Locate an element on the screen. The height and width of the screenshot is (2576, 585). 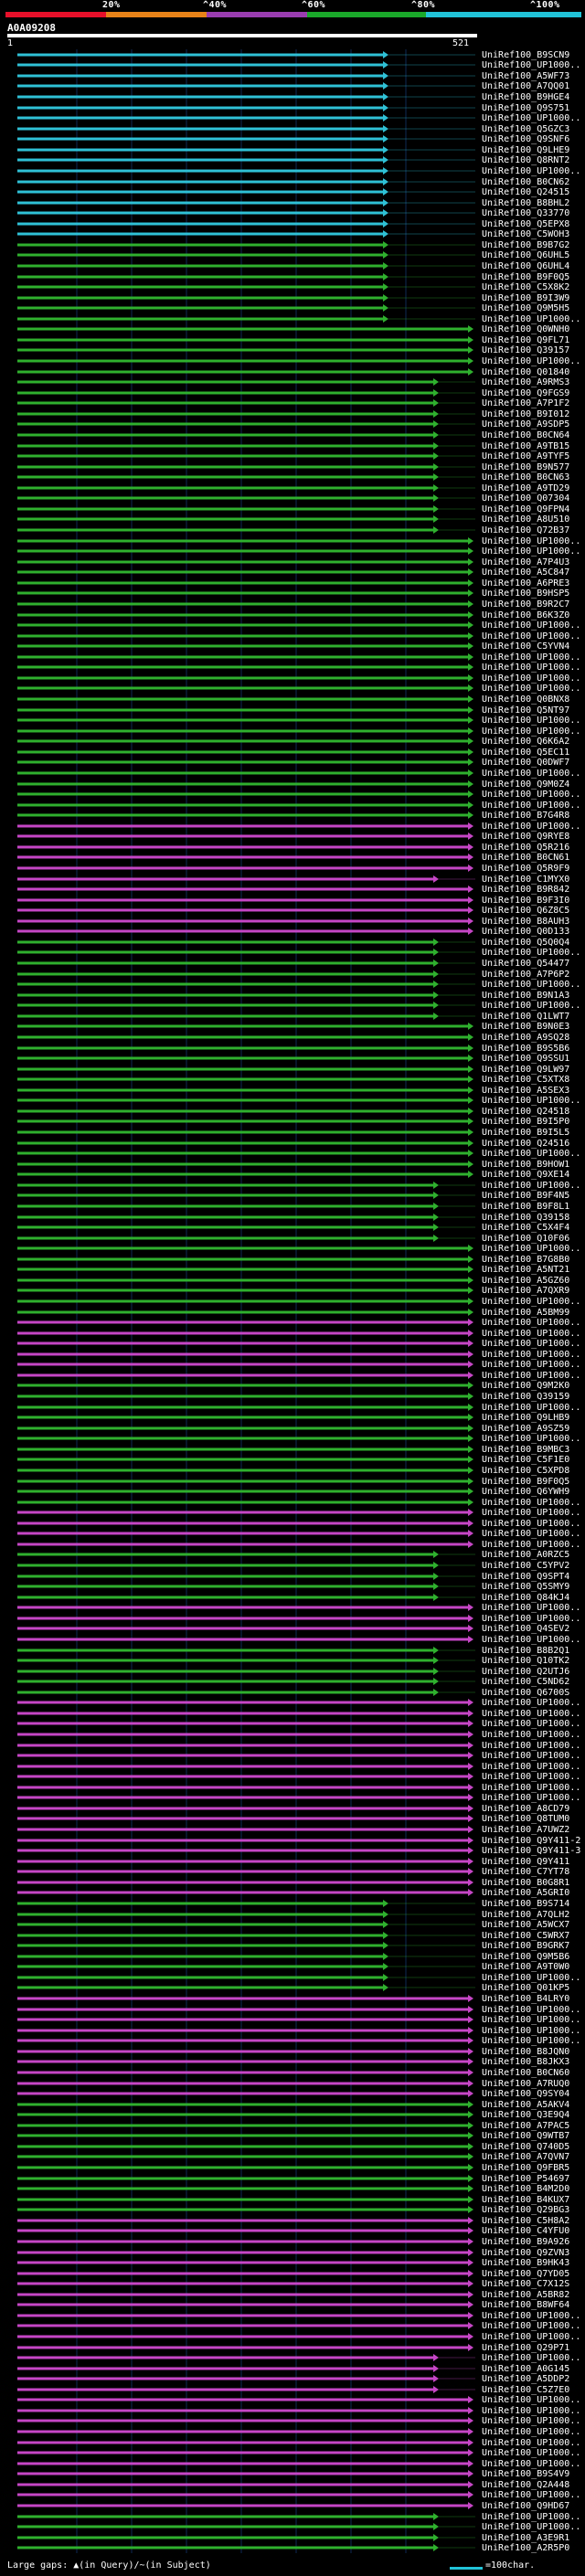
hit-row: UniRef100_B9HK43 is located at coordinates (293, 2263).